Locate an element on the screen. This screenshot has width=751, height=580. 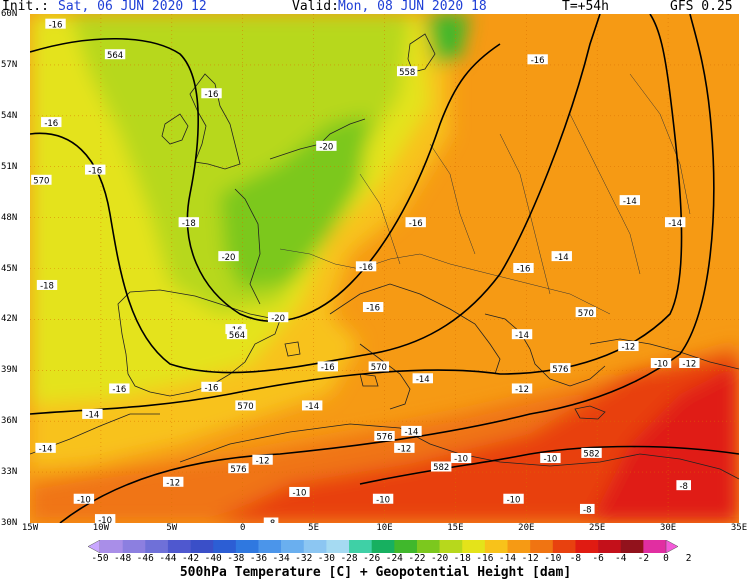
lon-tick-label: 0 is located at coordinates (242, 528).